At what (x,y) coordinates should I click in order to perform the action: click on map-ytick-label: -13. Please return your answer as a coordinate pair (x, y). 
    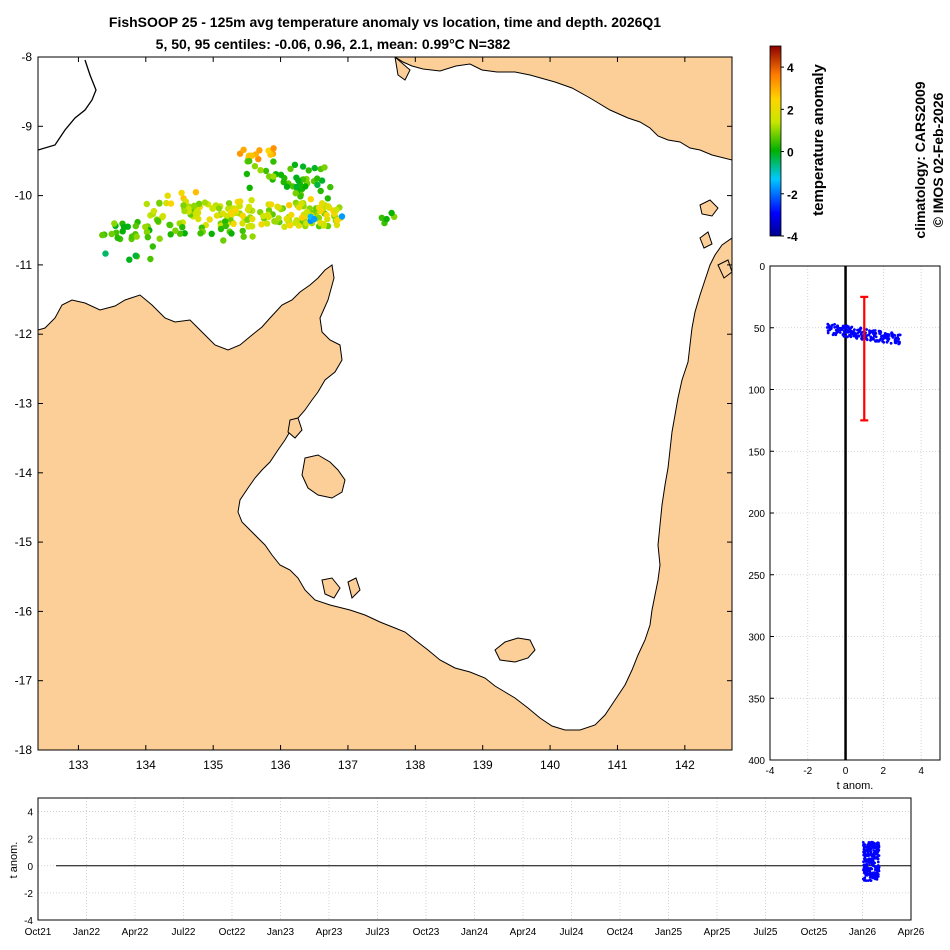
    Looking at the image, I should click on (24, 404).